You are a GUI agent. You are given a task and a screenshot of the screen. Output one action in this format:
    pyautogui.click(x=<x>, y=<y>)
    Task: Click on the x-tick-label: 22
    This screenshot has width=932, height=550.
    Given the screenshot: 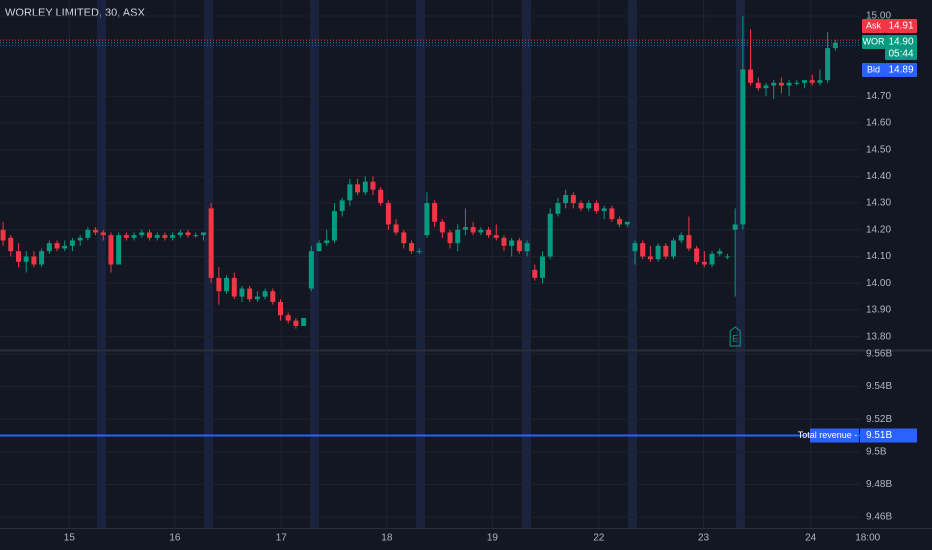 What is the action you would take?
    pyautogui.click(x=599, y=538)
    